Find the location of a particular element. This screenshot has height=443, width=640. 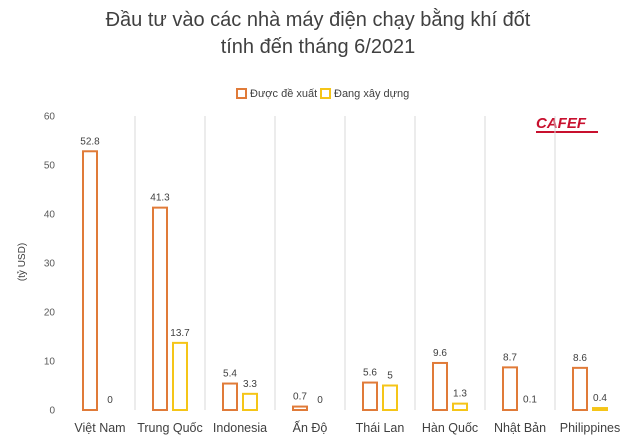

y-axis-ticks: 0 10 20 30 40 50 60 is located at coordinates (50, 264).